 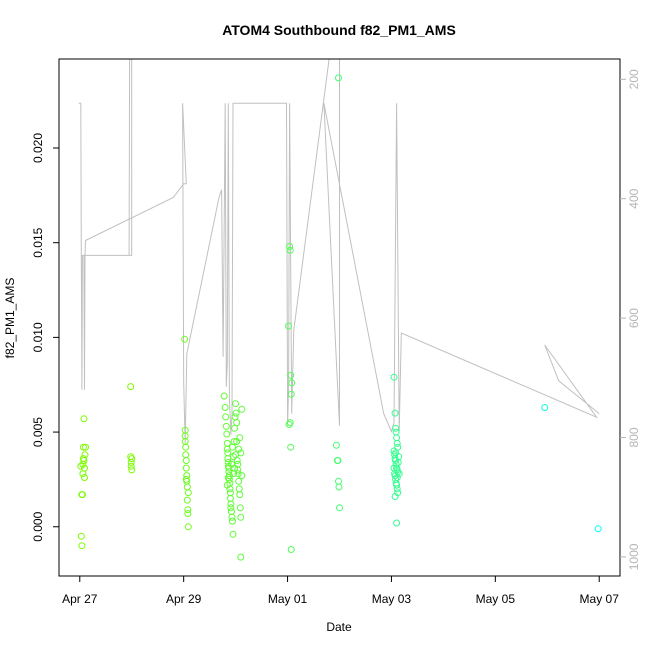 What do you see at coordinates (38, 242) in the screenshot?
I see `y-tick-label: 0.015` at bounding box center [38, 242].